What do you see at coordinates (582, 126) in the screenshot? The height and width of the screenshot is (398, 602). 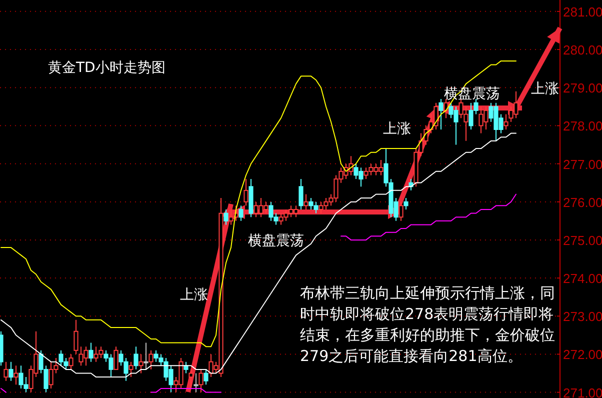 I see `y-tick-label: 278.00` at bounding box center [582, 126].